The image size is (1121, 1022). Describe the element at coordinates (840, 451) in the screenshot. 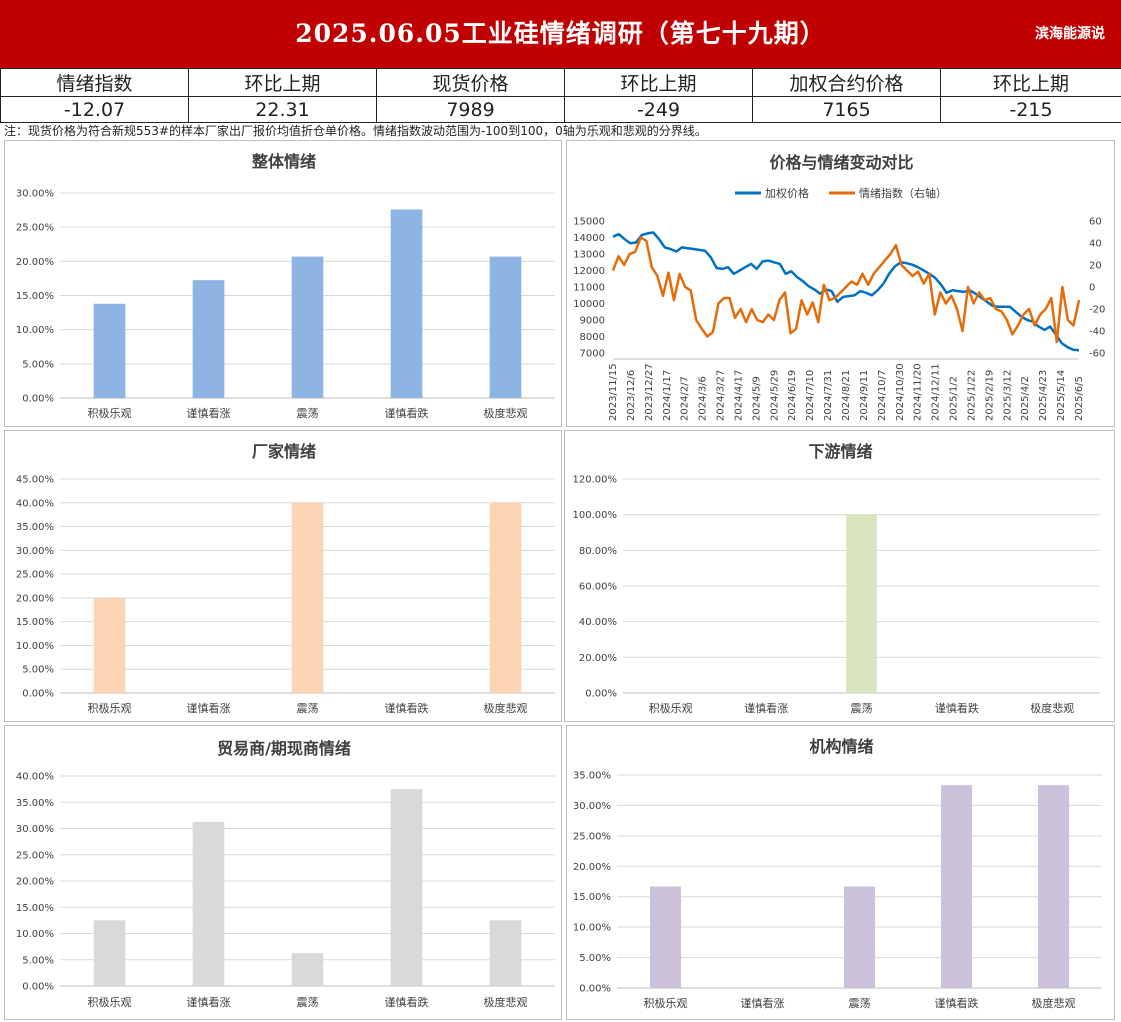

I see `chart-title: 下游情绪` at that location.